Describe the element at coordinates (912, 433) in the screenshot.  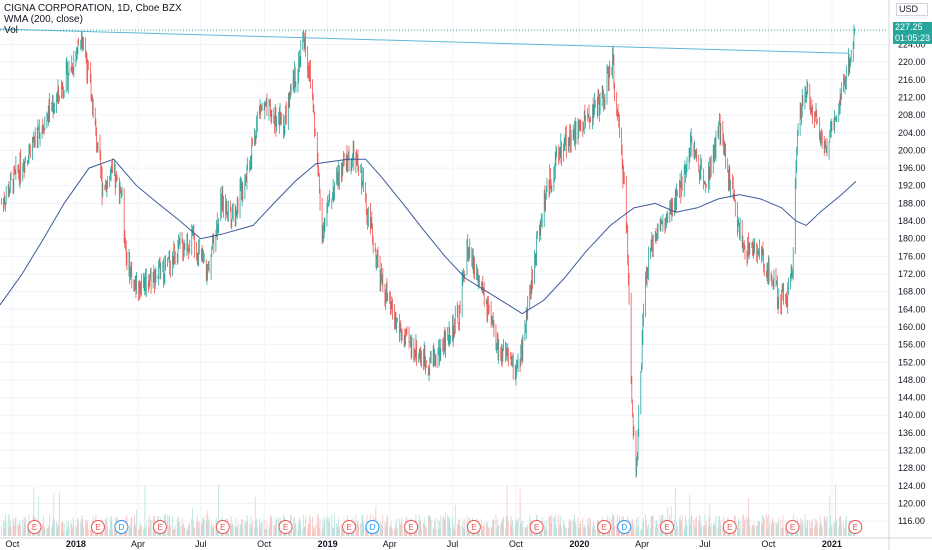
I see `y-tick-label: 136.00` at that location.